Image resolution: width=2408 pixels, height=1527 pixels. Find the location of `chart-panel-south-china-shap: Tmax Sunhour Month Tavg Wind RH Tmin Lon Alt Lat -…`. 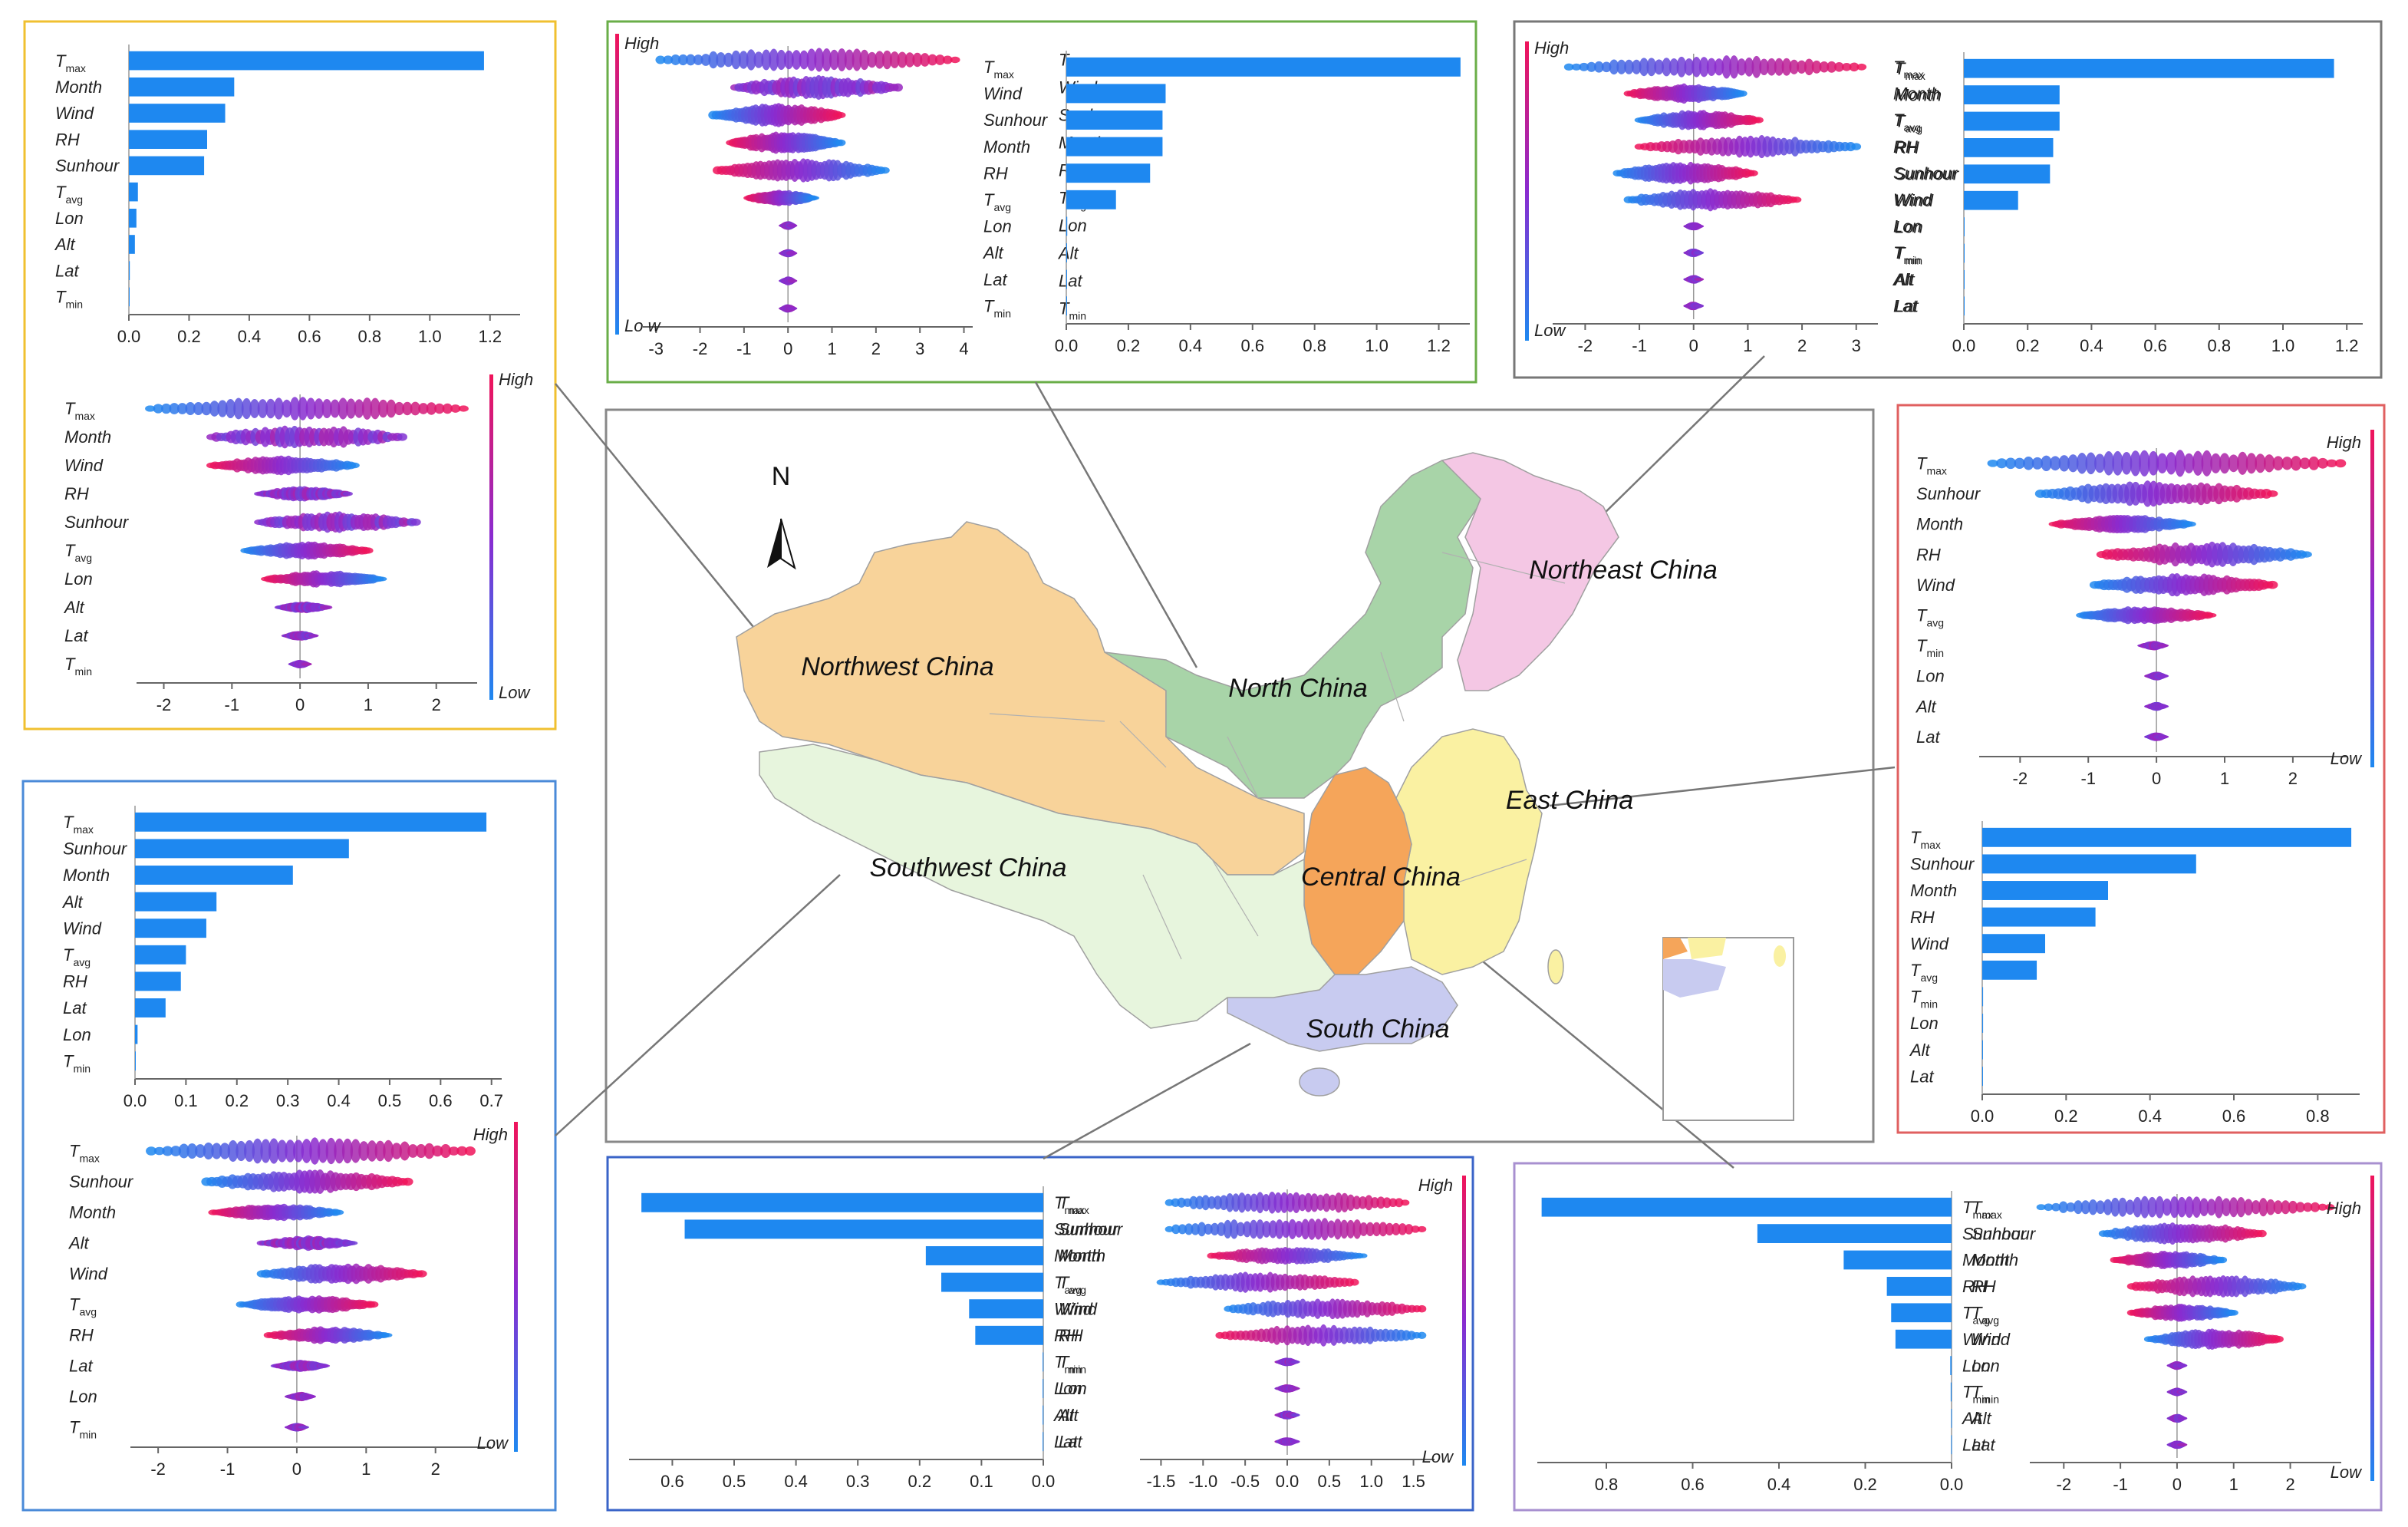

chart-panel-south-china-shap: Tmax Sunhour Month Tavg Wind RH Tmin Lon Alt Lat -… is located at coordinates (1261, 1333).